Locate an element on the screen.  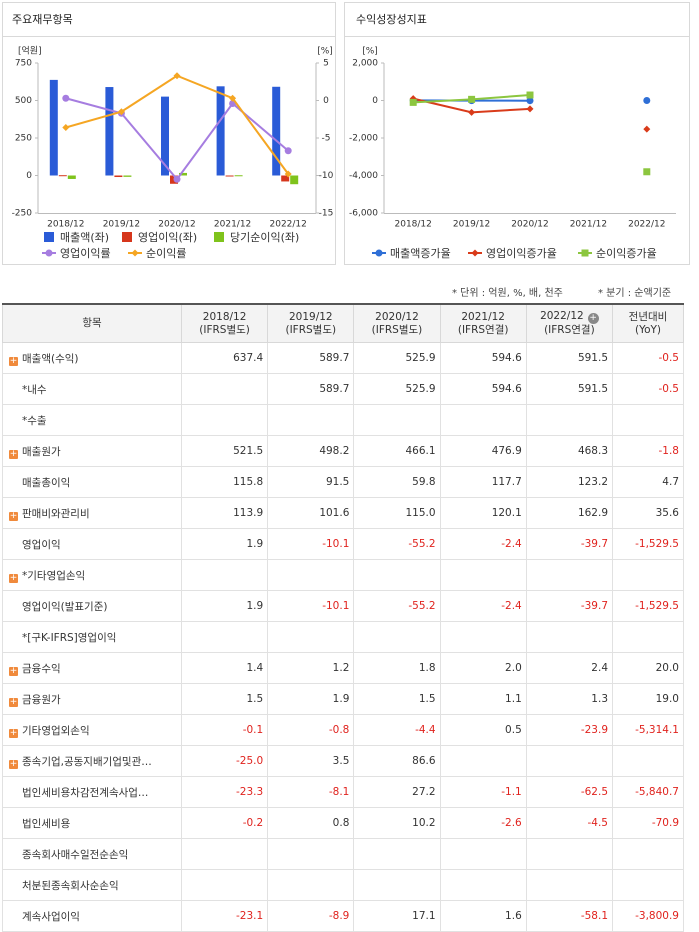
value-cell: -1.1 is located at coordinates (483, 792).